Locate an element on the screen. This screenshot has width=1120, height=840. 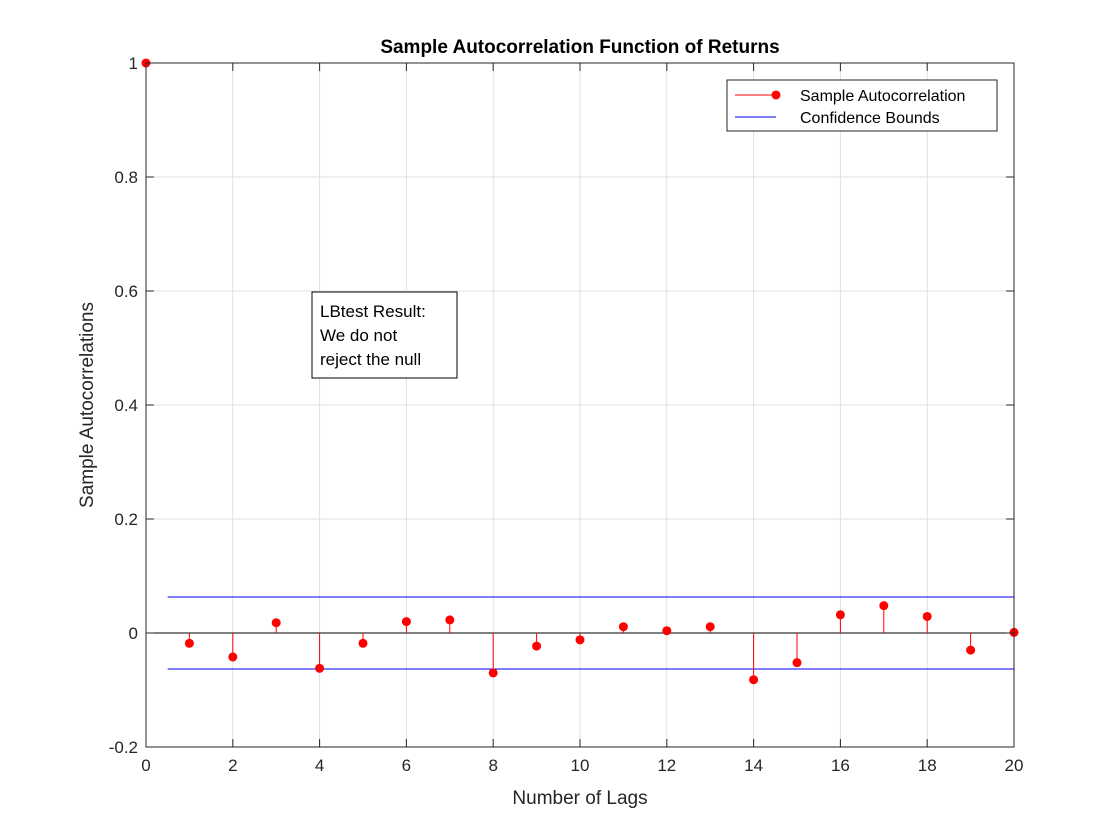
y-tick-label: 1 is located at coordinates (133, 63).